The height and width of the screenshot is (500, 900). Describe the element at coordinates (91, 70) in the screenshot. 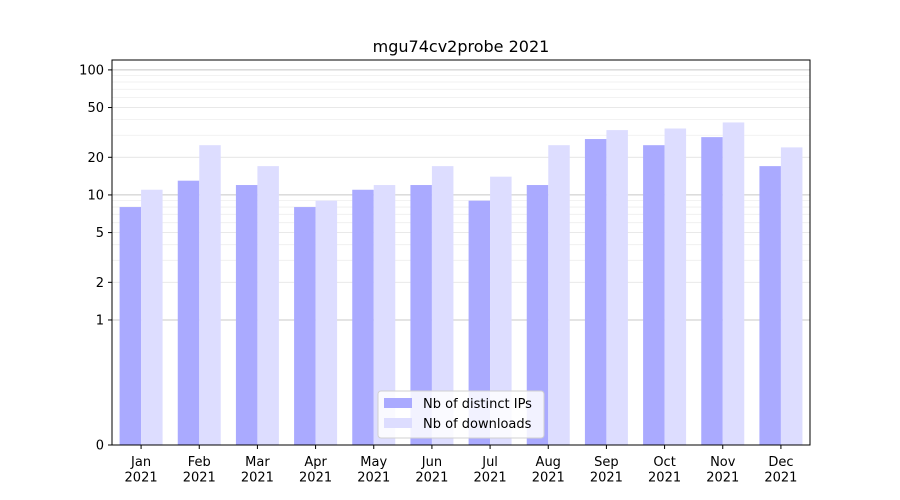

I see `y-tick-label: 100` at that location.